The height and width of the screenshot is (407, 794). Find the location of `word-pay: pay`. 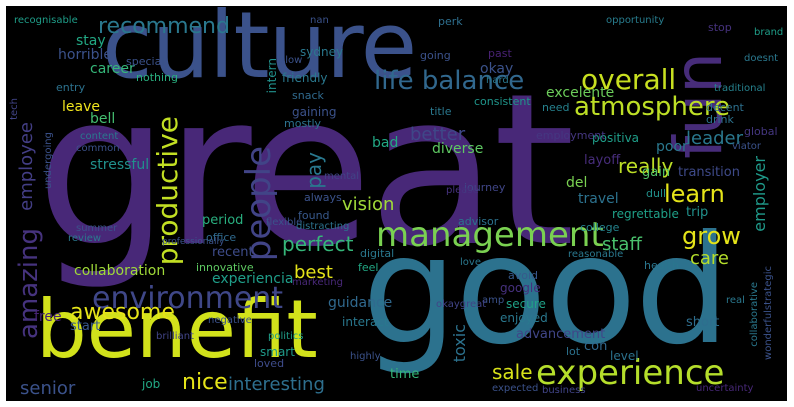

word-pay: pay is located at coordinates (314, 170).